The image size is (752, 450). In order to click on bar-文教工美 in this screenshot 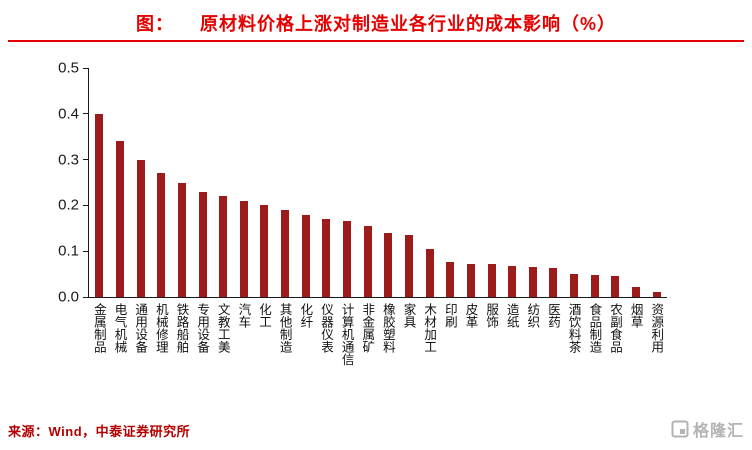, I will do `click(223, 246)`.